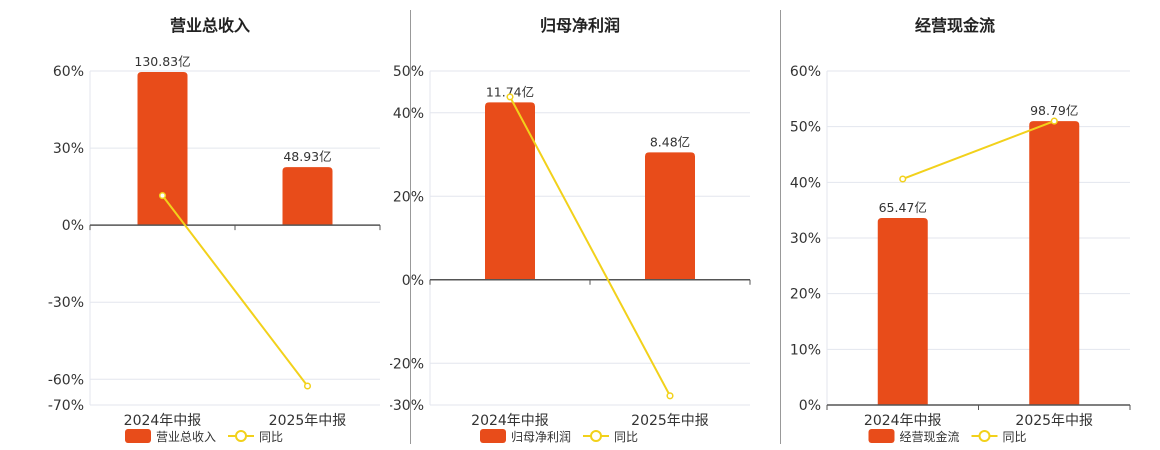  What do you see at coordinates (407, 364) in the screenshot?
I see `y-tick-label: -20%` at bounding box center [407, 364].